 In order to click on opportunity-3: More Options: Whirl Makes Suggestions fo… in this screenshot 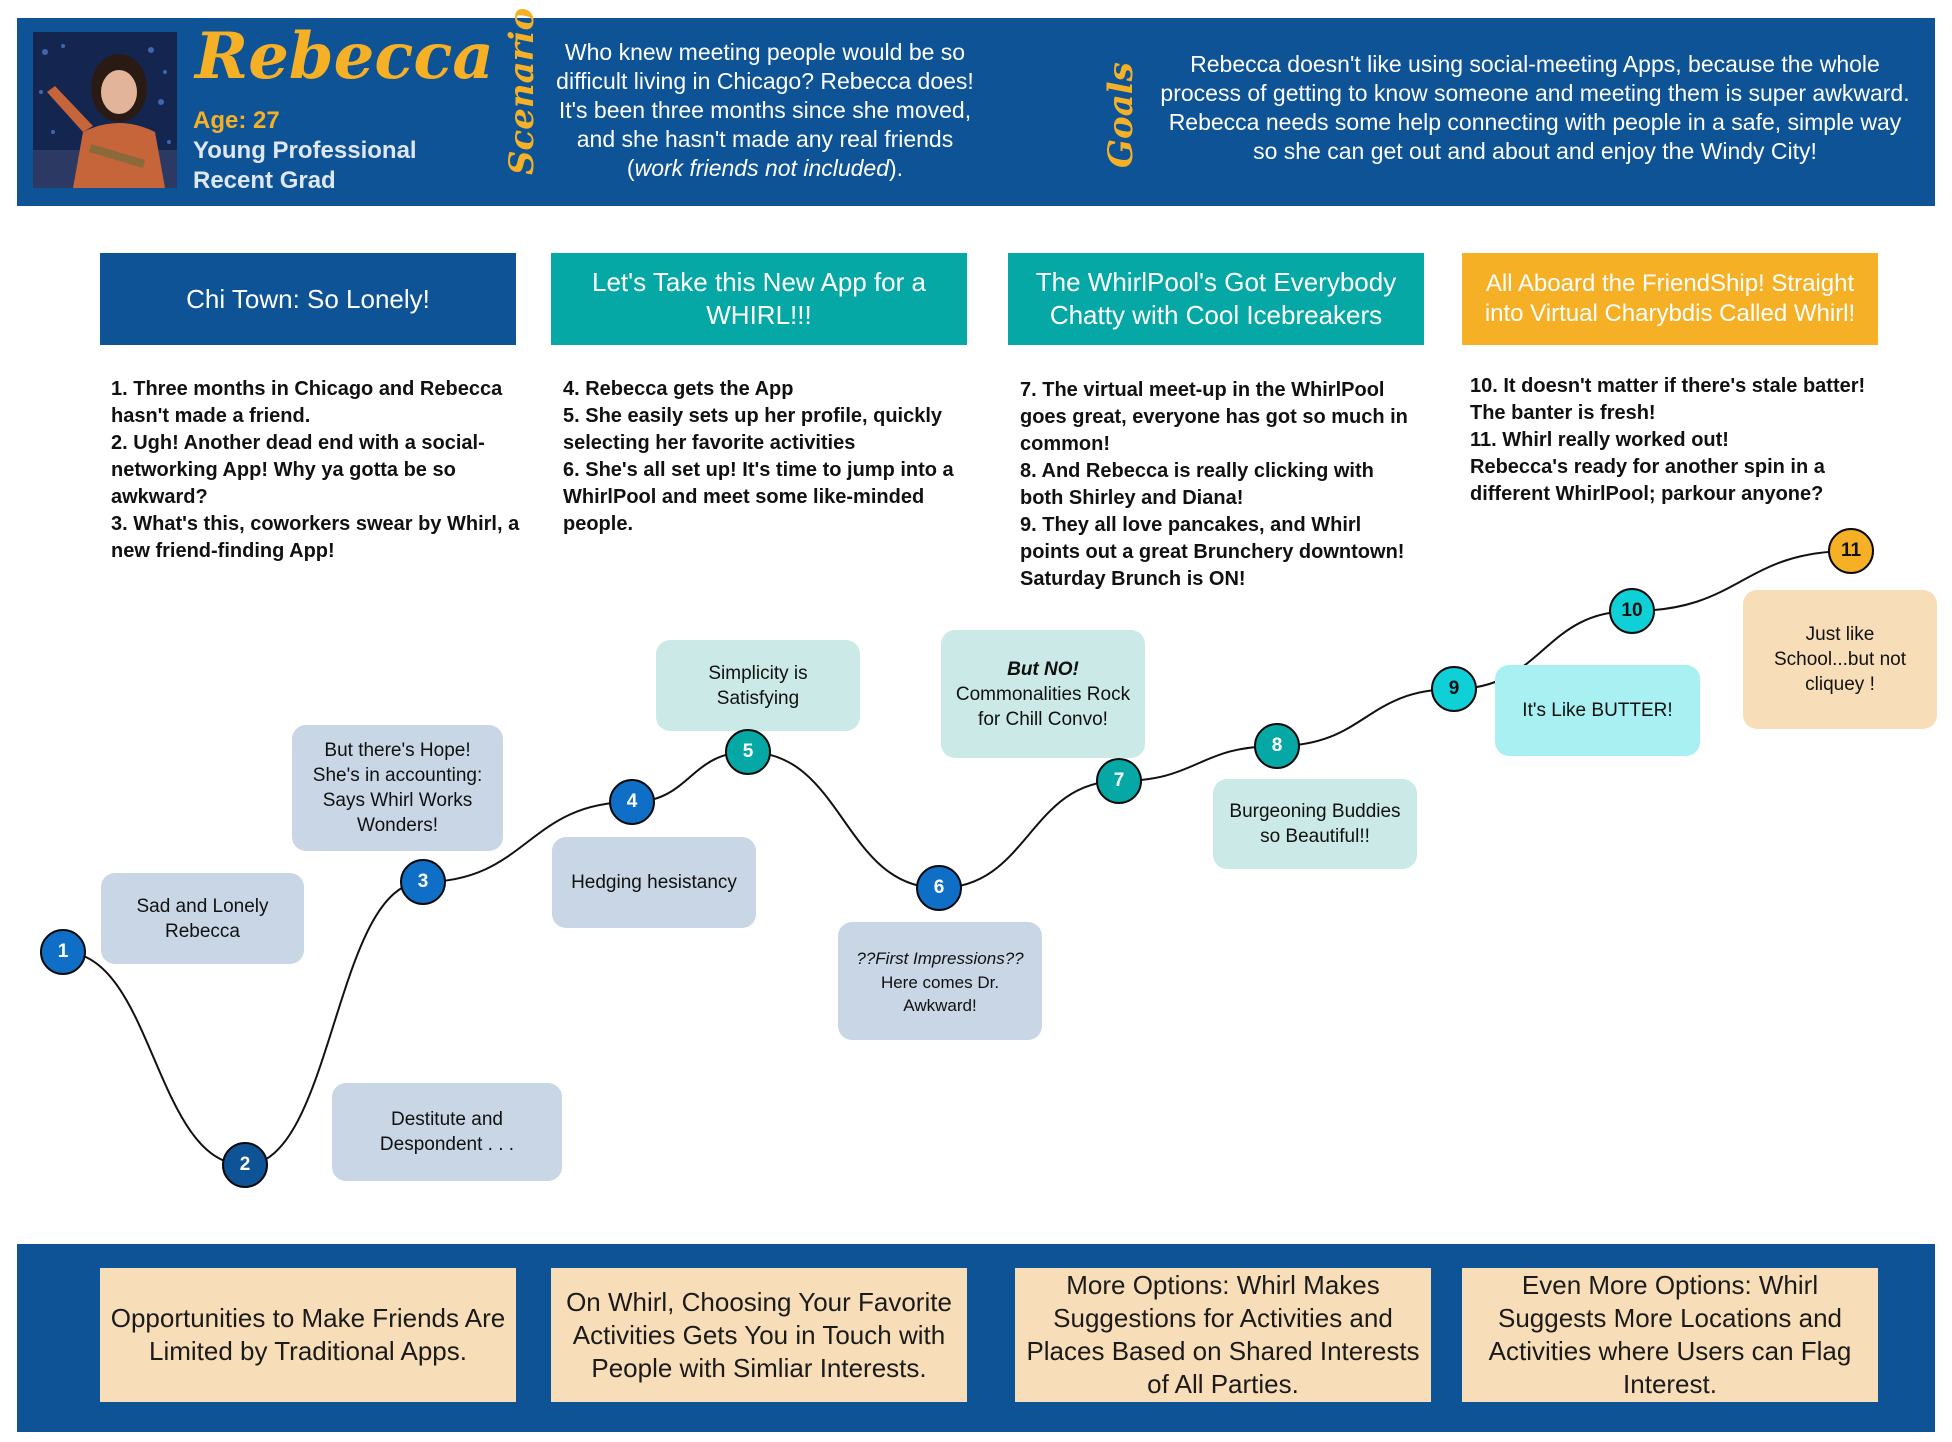, I will do `click(1223, 1335)`.